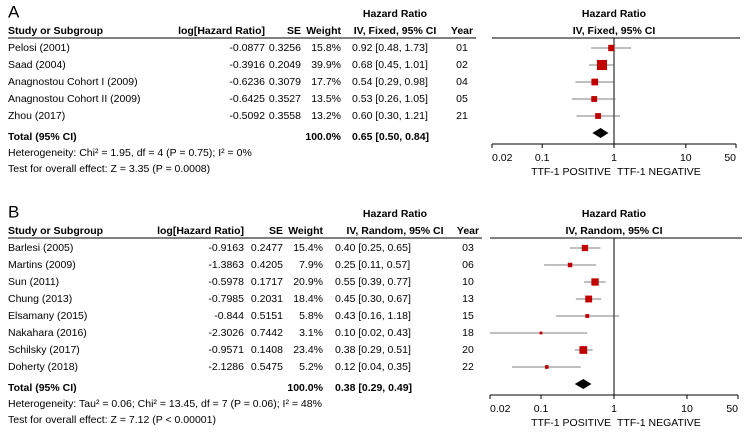 Image resolution: width=748 pixels, height=434 pixels. What do you see at coordinates (285, 48) in the screenshot?
I see `se: 0.3256` at bounding box center [285, 48].